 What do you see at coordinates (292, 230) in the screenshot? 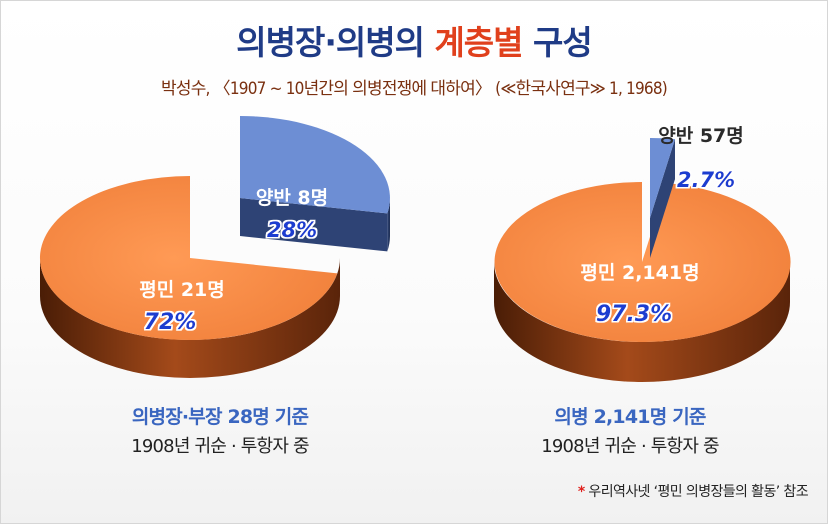
I see `label-pct-양반-0: 28%` at bounding box center [292, 230].